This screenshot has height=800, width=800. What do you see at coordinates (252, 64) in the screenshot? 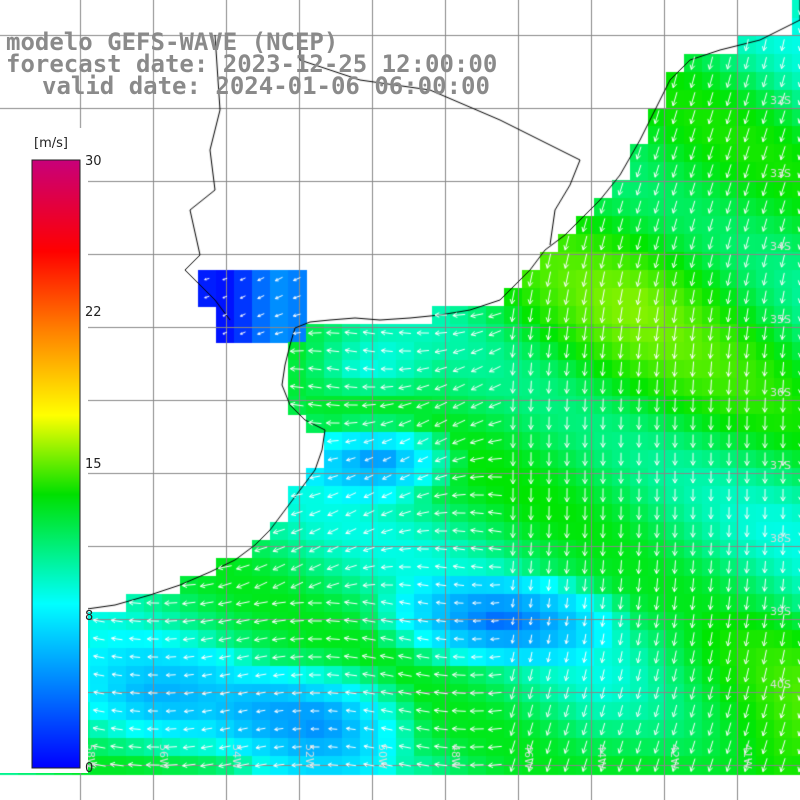
I see `forecast-date: forecast date: 2023-12-25 12:00:00` at bounding box center [252, 64].